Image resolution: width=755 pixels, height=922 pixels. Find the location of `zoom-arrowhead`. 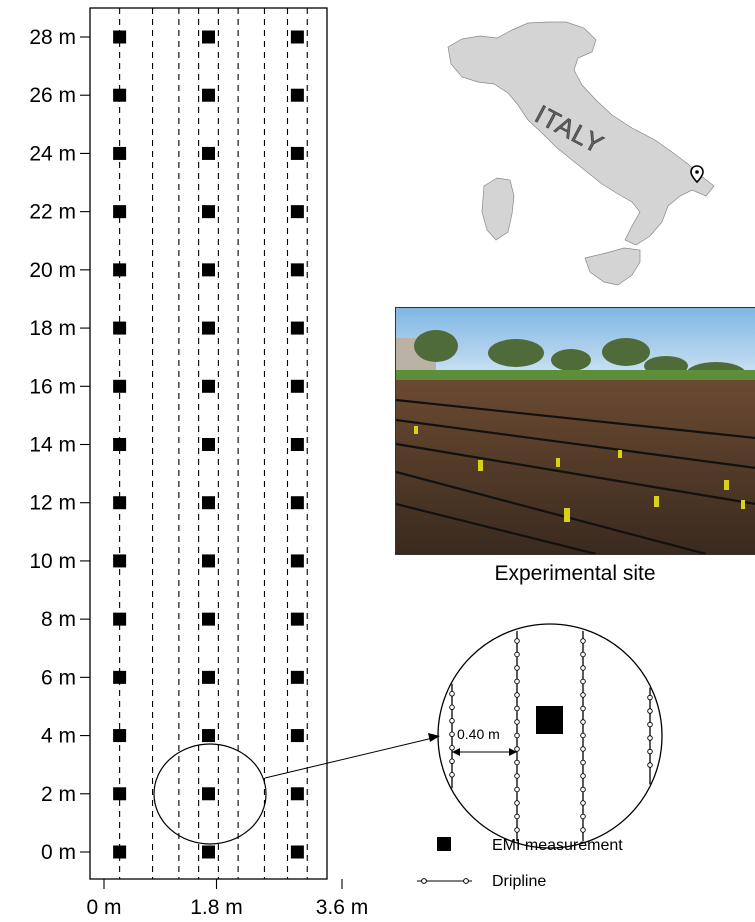

zoom-arrowhead is located at coordinates (434, 737).